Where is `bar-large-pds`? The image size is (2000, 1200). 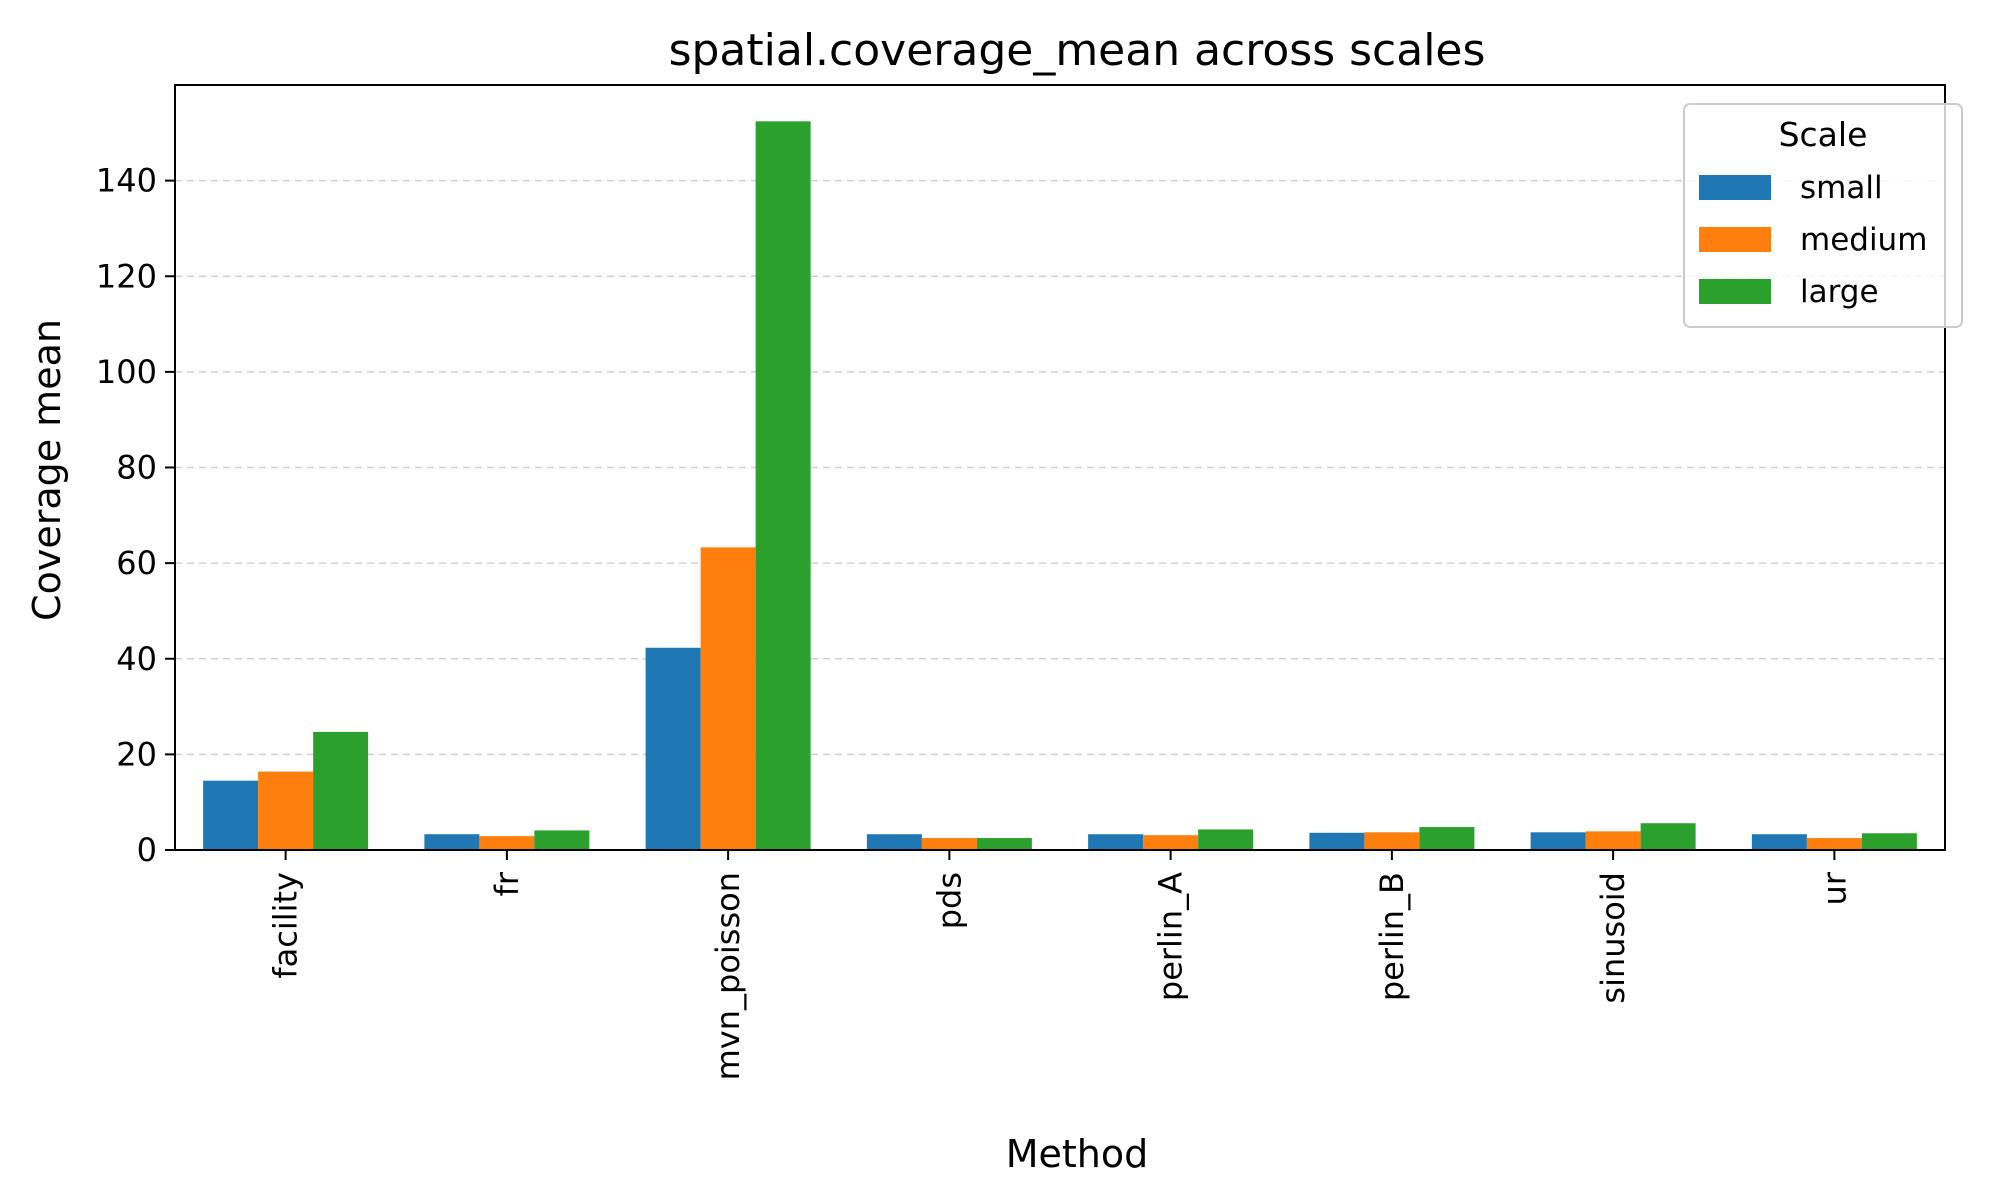 bar-large-pds is located at coordinates (1004, 844).